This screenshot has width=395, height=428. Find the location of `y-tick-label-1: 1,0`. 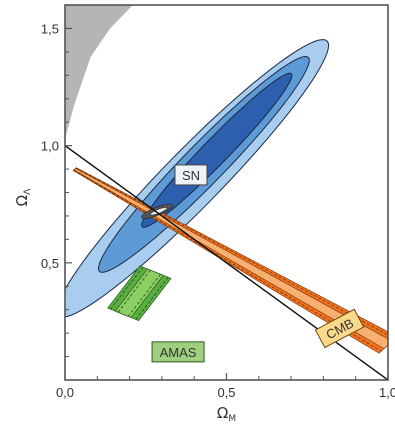

y-tick-label-1: 1,0 is located at coordinates (50, 146).